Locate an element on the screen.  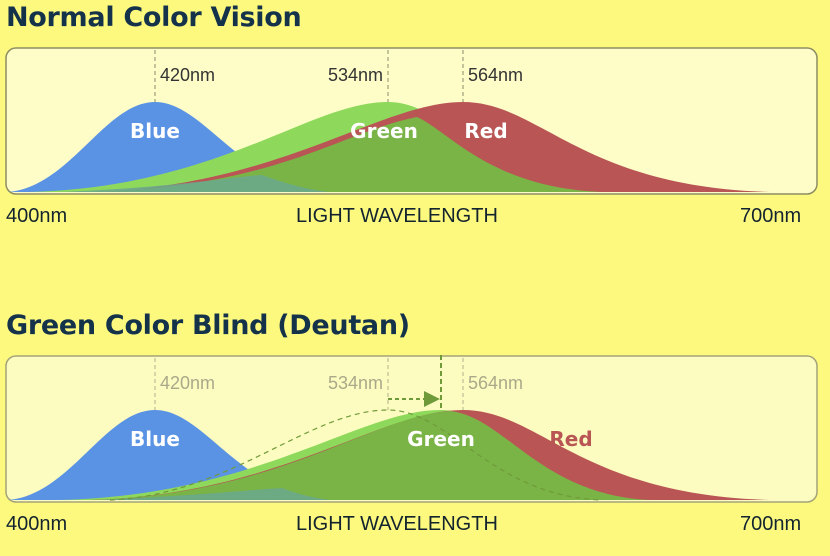
normal-vision-title: Normal Color Vision is located at coordinates (154, 17).